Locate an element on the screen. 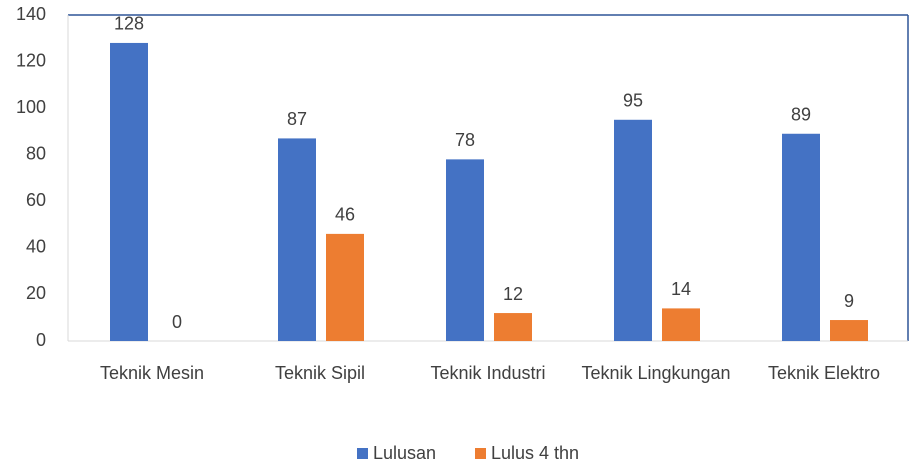  x-tick-label: Teknik Sipil is located at coordinates (320, 373).